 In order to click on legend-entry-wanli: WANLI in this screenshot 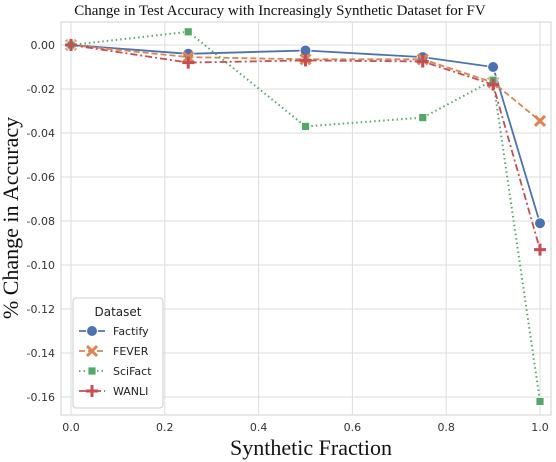, I will do `click(113, 391)`.